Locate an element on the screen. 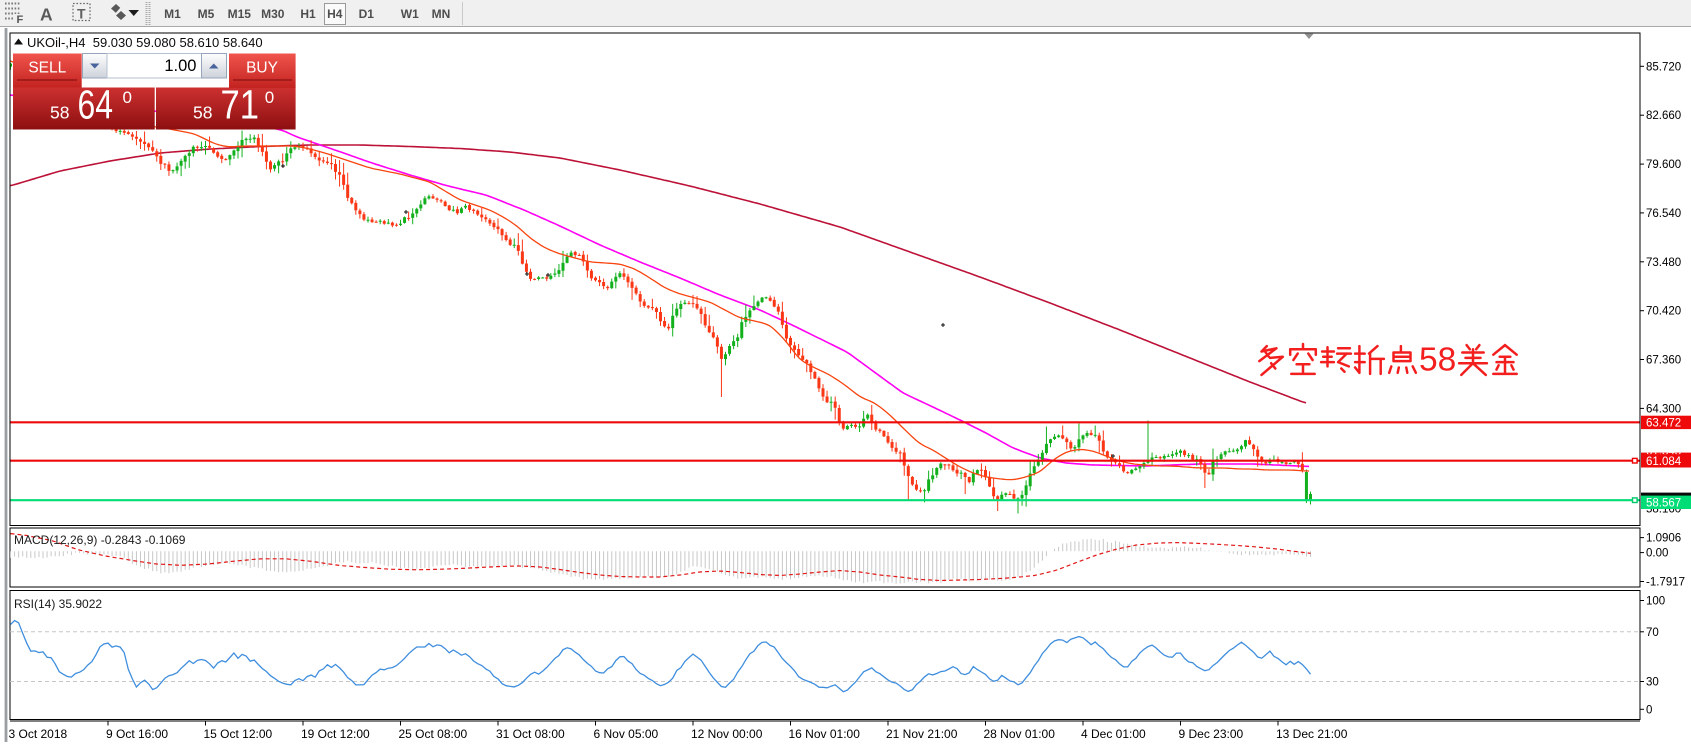 The image size is (1691, 747). svg-text: 16 Nov 01:00 is located at coordinates (825, 734).